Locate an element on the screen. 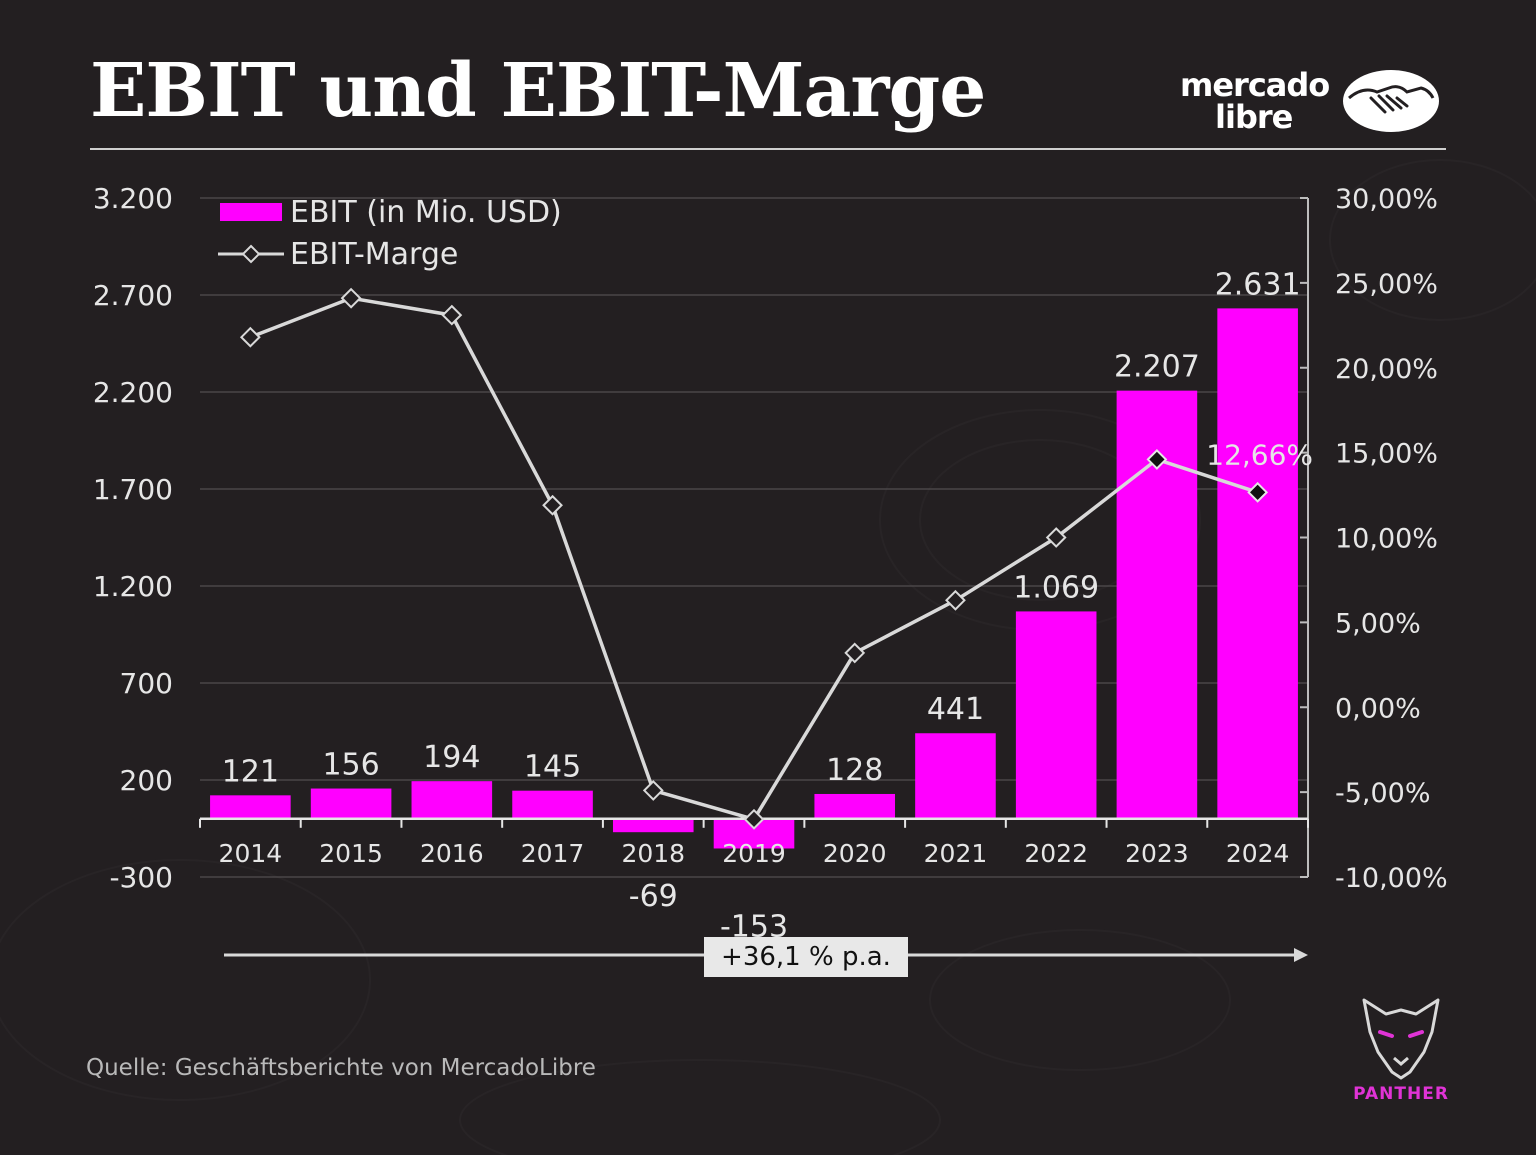  y-left-tick-label: 700 is located at coordinates (146, 683).